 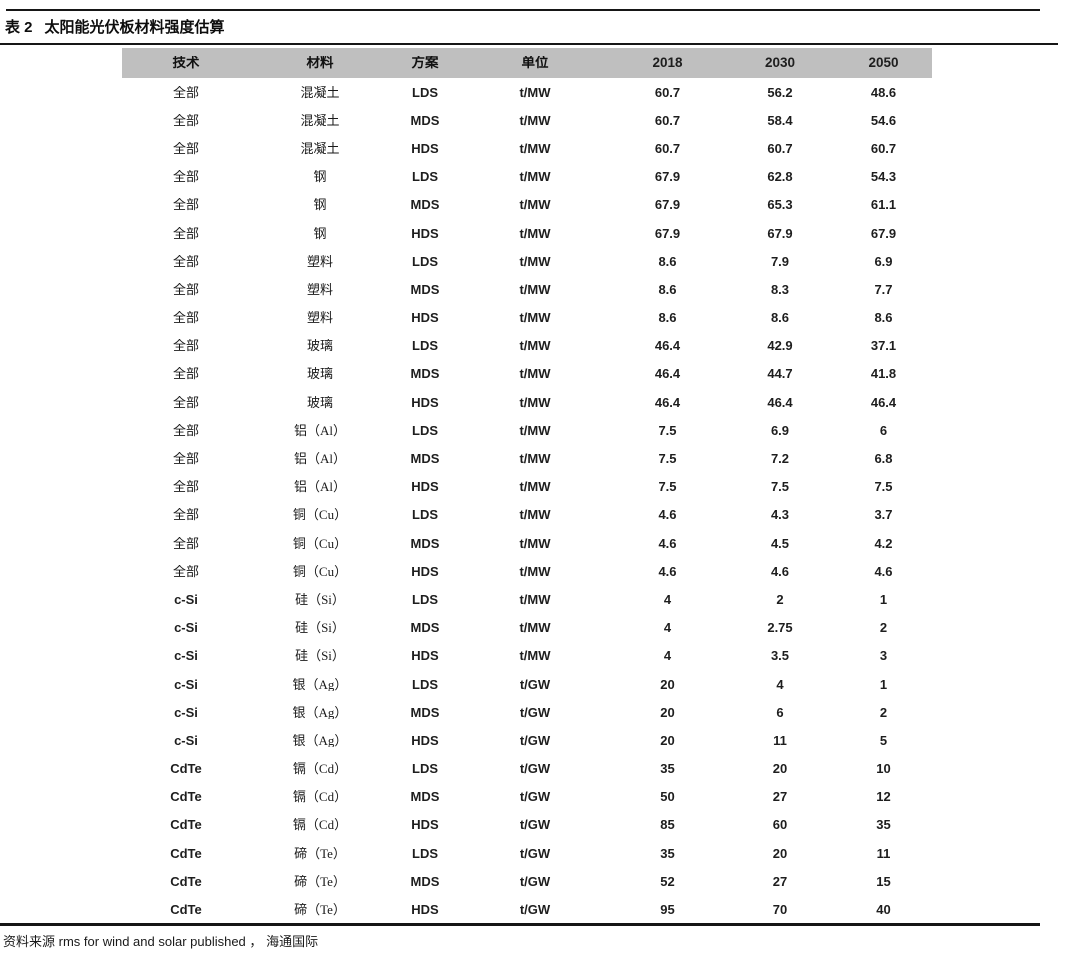 I want to click on table-row: c-Si 硅（Si） LDS t/MW 4 2 1, so click(x=527, y=599).